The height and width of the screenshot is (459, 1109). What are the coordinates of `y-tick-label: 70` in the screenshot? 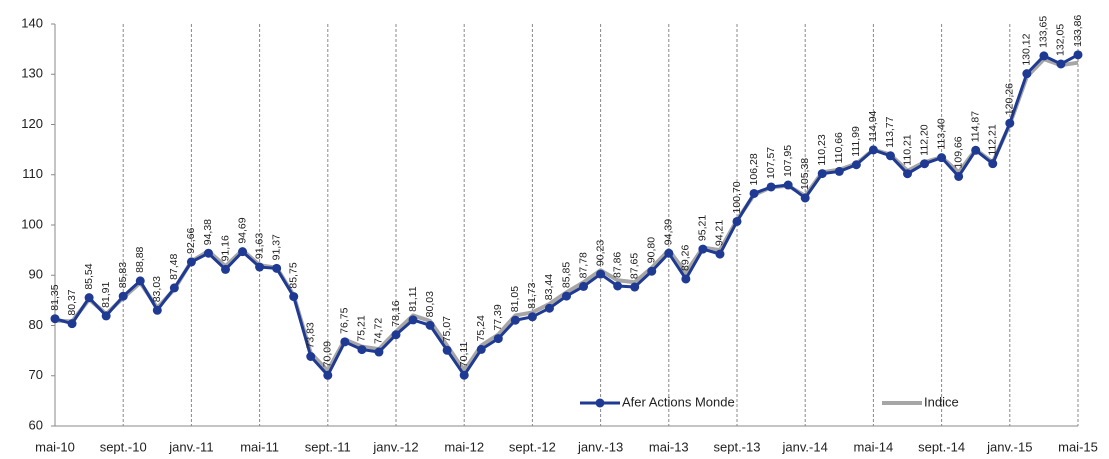 It's located at (36, 374).